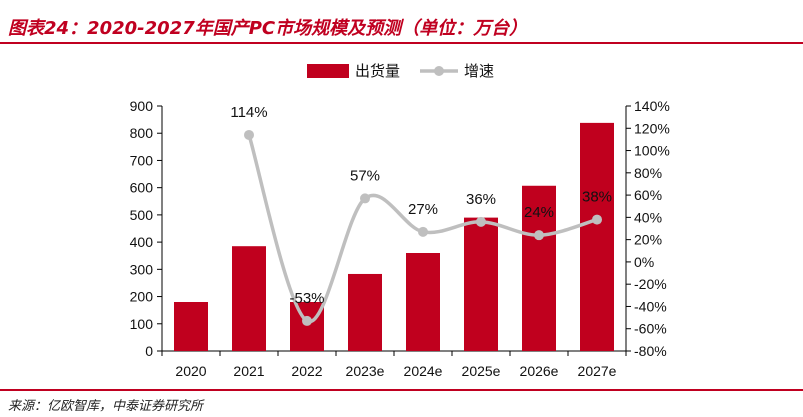 The image size is (803, 417). Describe the element at coordinates (142, 133) in the screenshot. I see `left-tick-label: 800` at that location.